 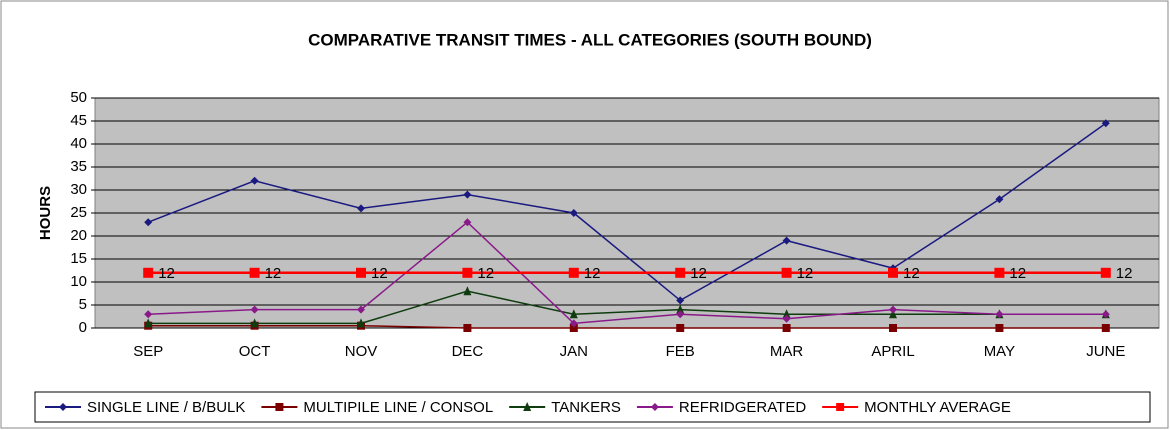 What do you see at coordinates (78, 258) in the screenshot?
I see `y-tick-label: 15` at bounding box center [78, 258].